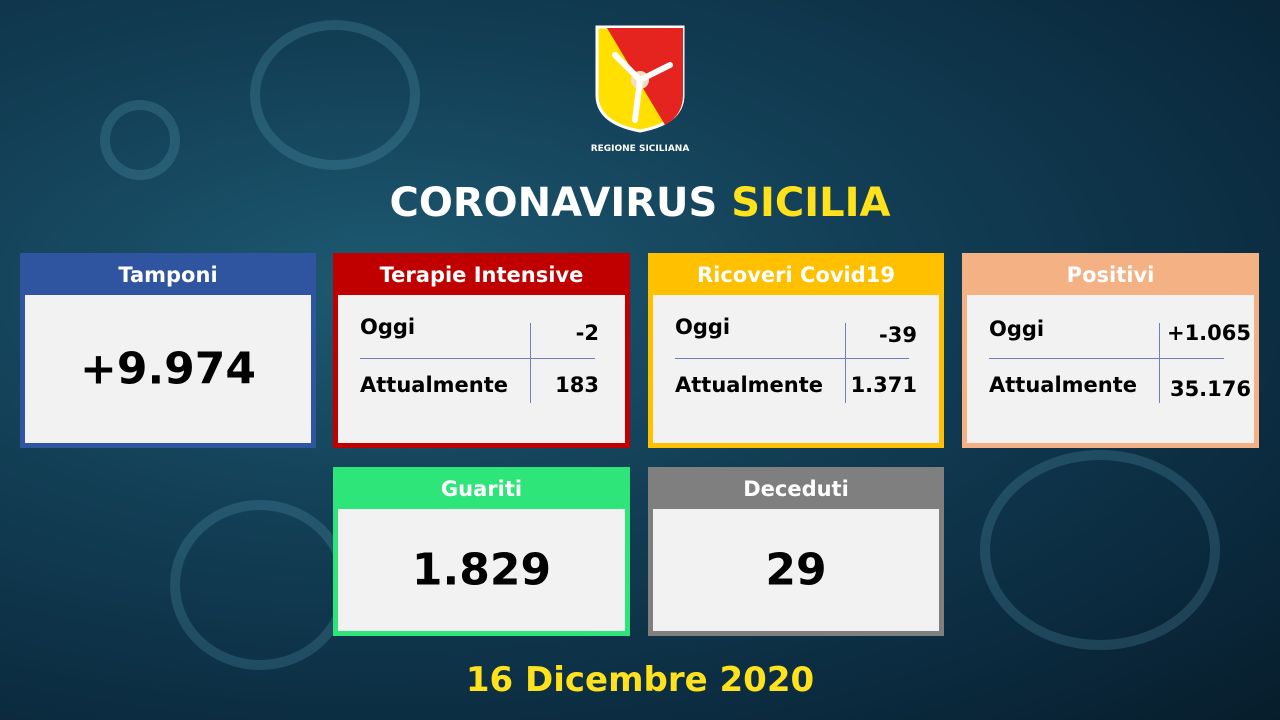 The image size is (1280, 720). I want to click on regione-siciliana-logo, so click(640, 79).